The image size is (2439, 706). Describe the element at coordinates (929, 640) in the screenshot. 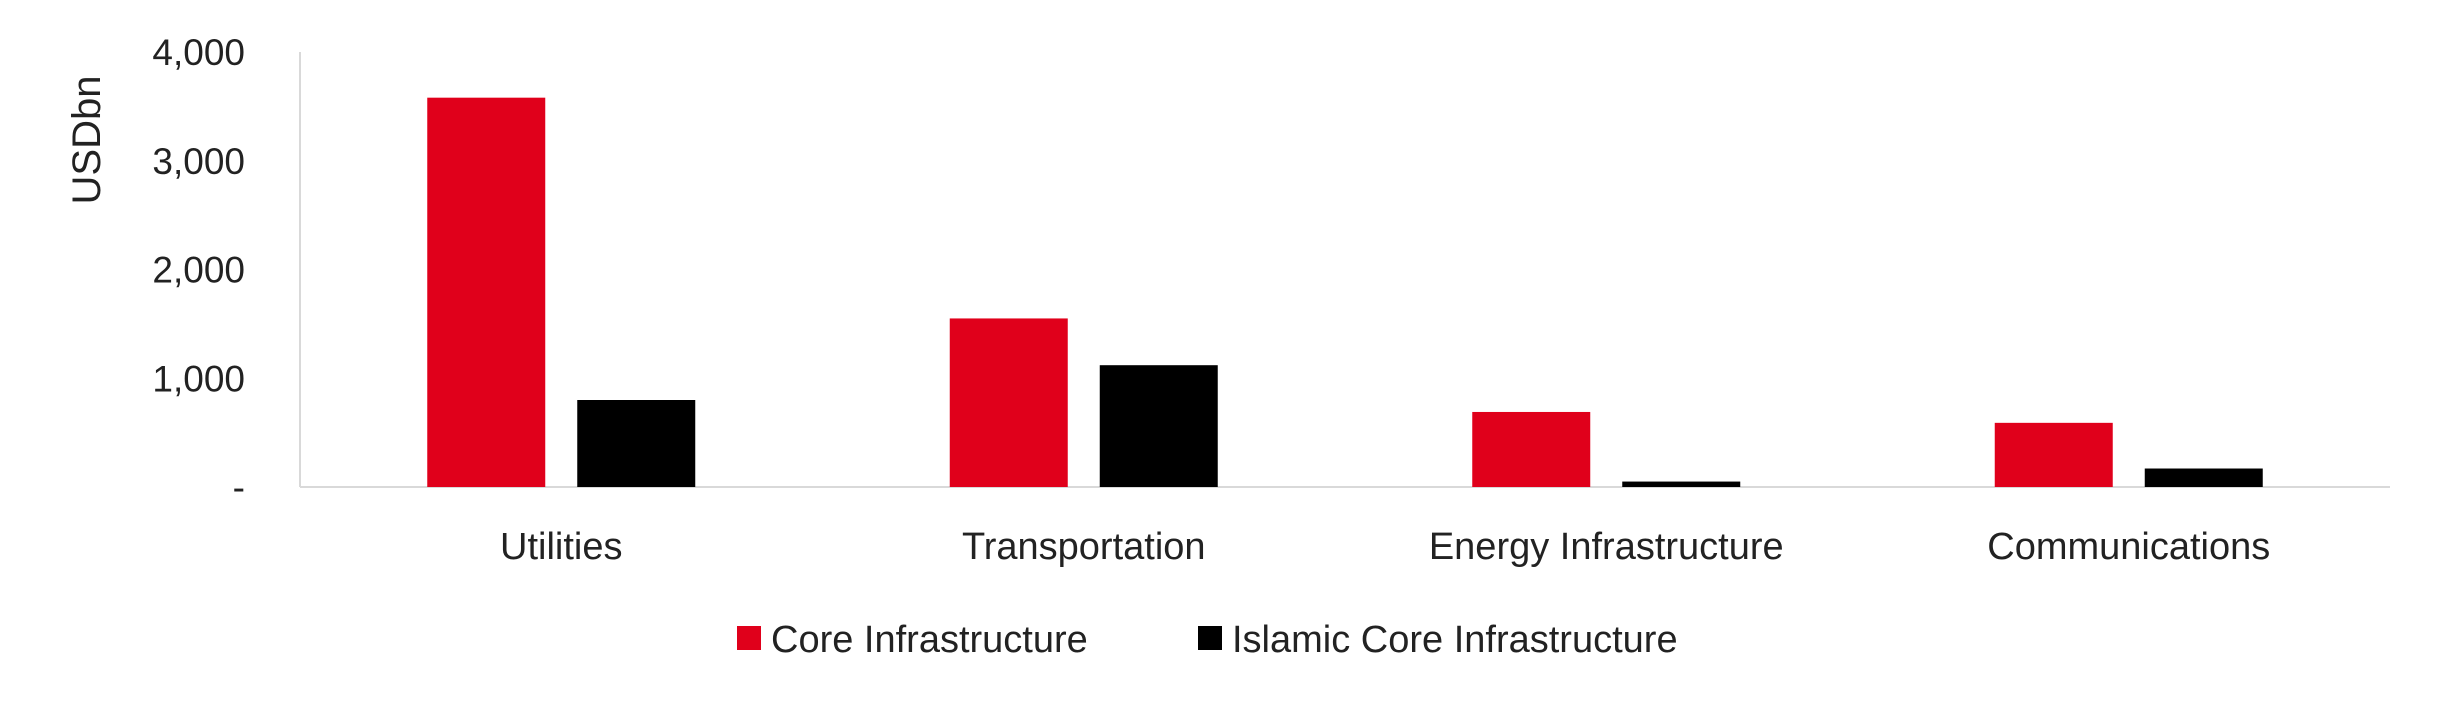

I see `legend-label-core: Core Infrastructure` at that location.